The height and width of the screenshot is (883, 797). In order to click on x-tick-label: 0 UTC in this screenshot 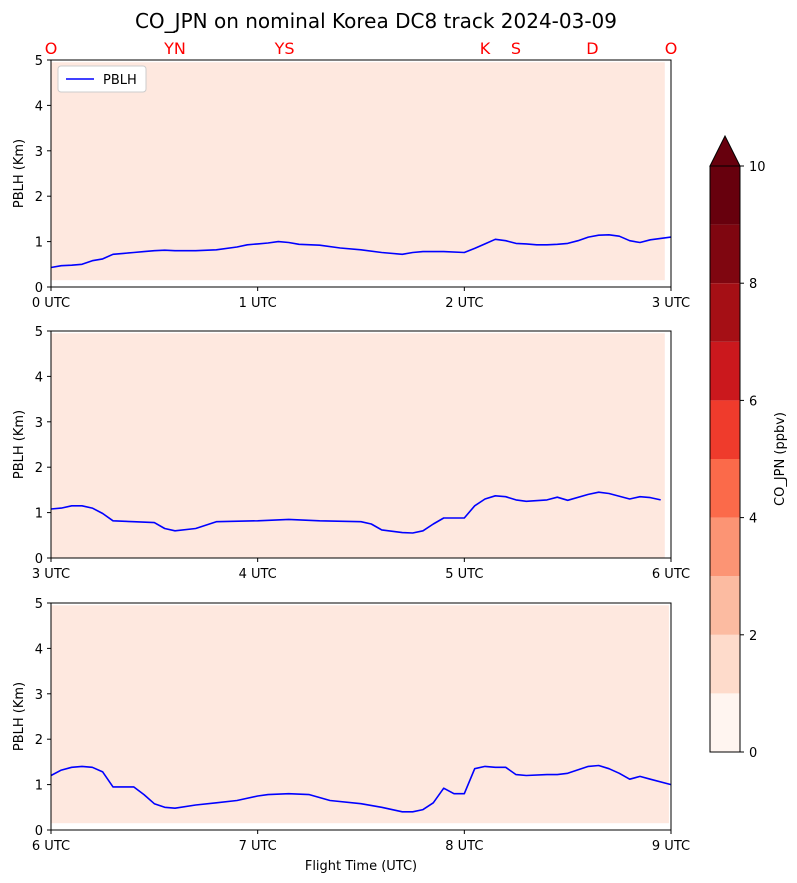, I will do `click(51, 303)`.